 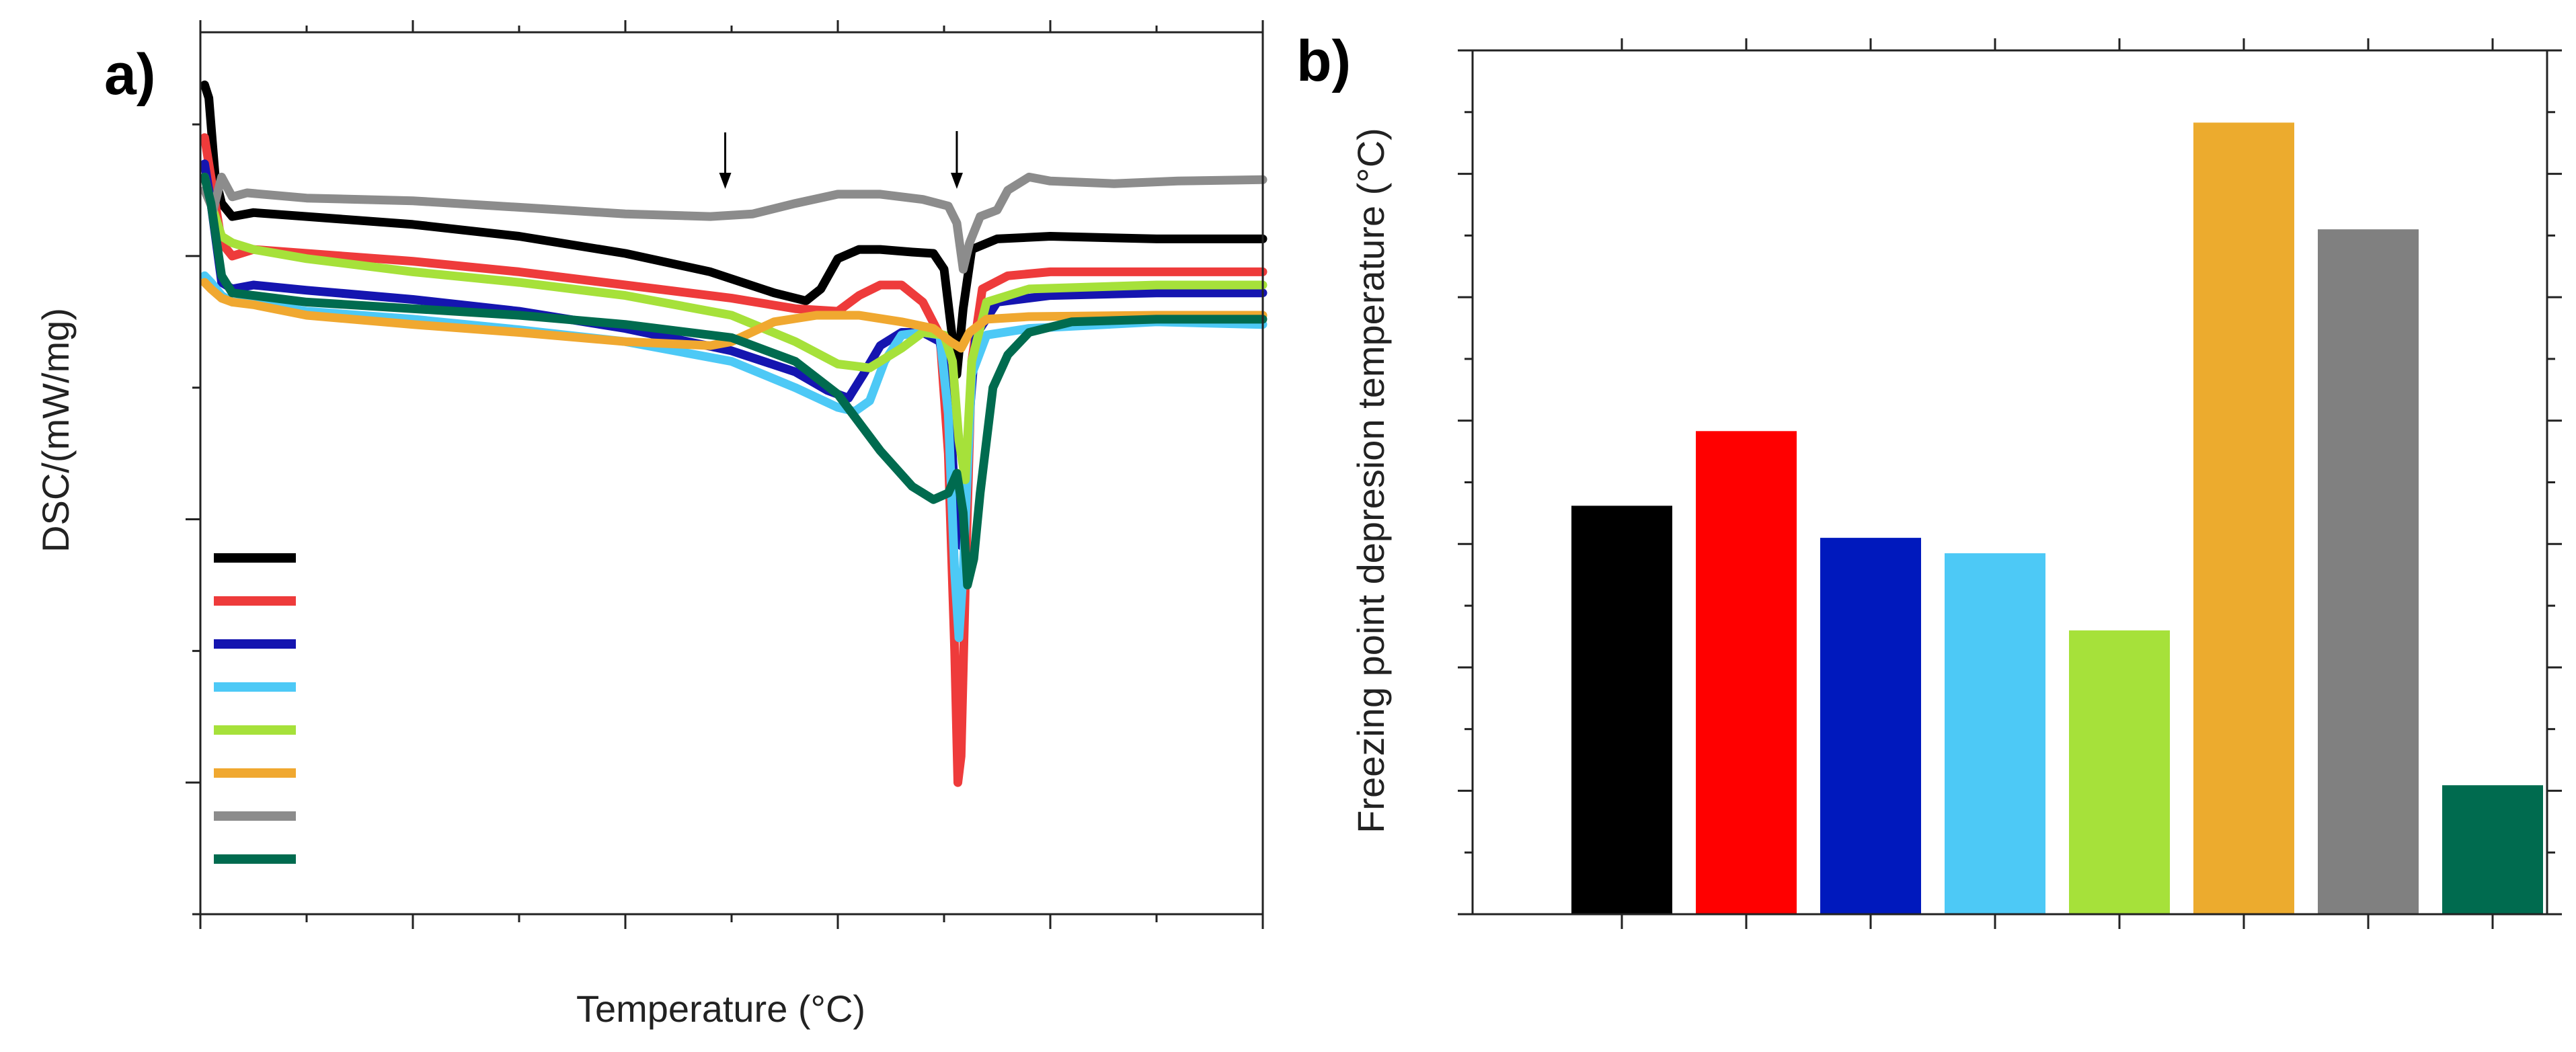 I want to click on series-line-r1, so click(x=733, y=230).